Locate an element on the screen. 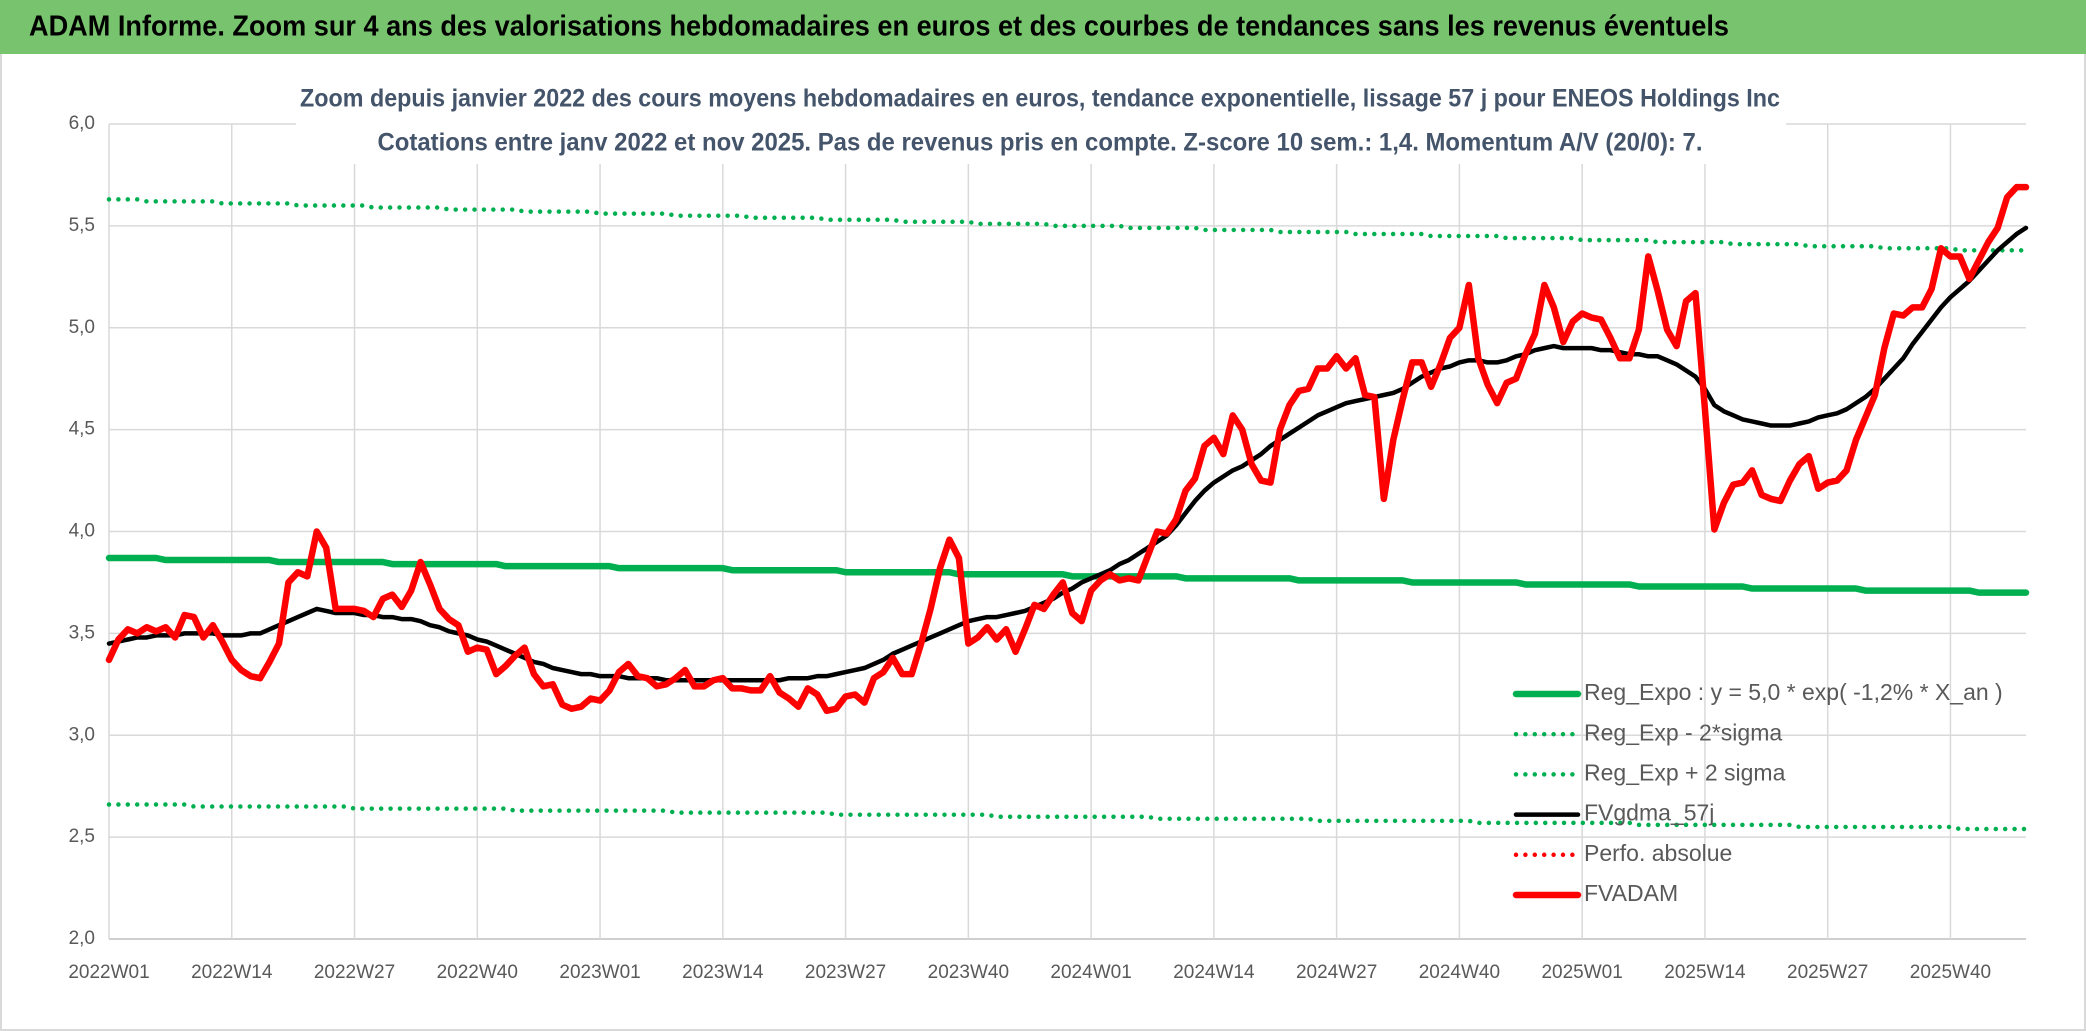  x-tick-label: 2024W40 is located at coordinates (1459, 972).